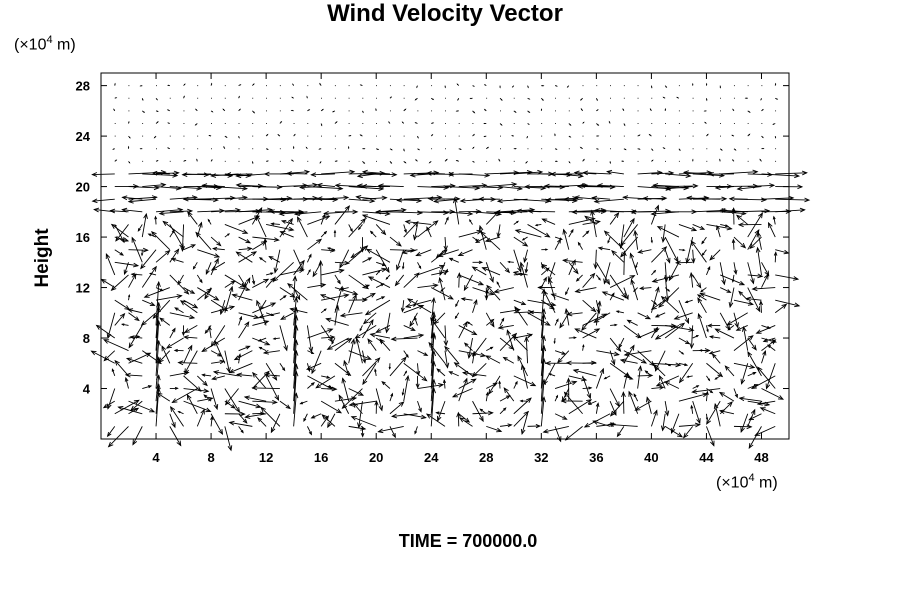  I want to click on x-tick-label: 48, so click(761, 457).